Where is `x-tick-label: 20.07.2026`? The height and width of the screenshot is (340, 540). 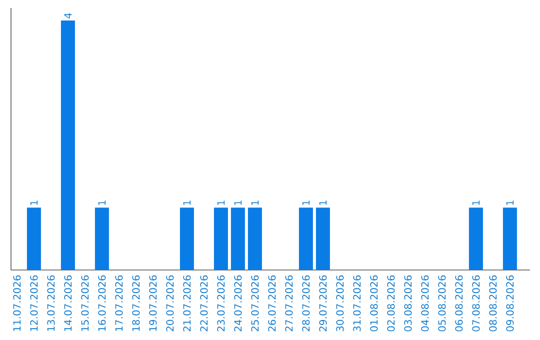 x-tick-label: 20.07.2026 is located at coordinates (170, 303).